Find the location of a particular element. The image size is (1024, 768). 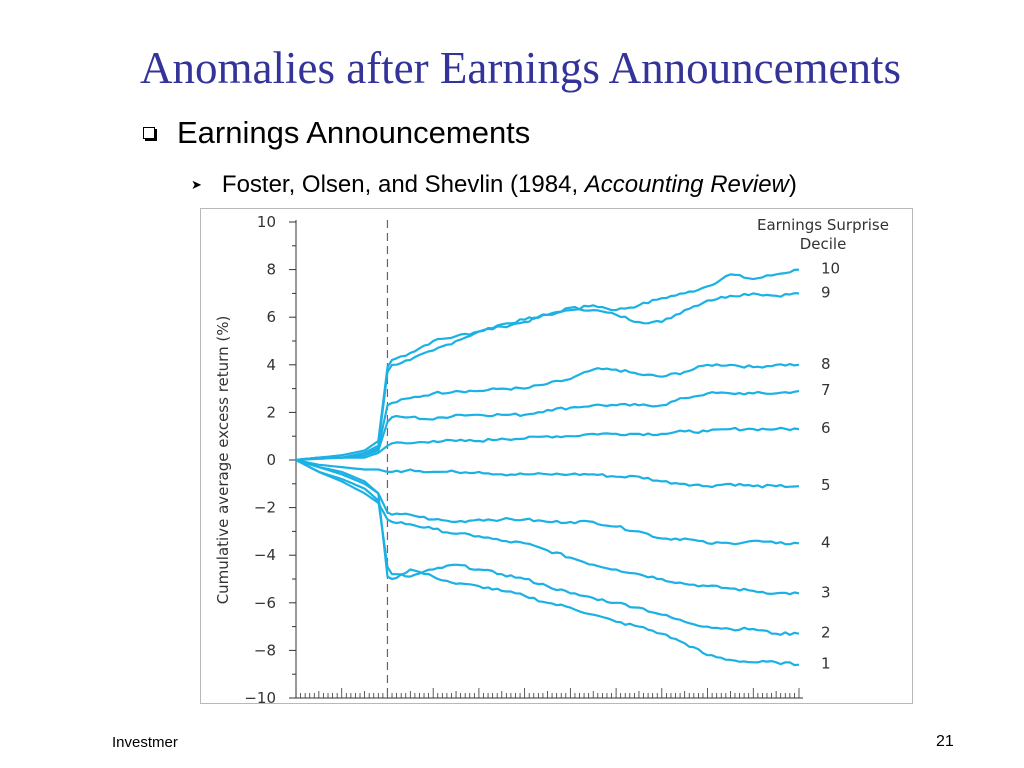

slide-title: Anomalies after Earnings Announcements is located at coordinates (521, 68).